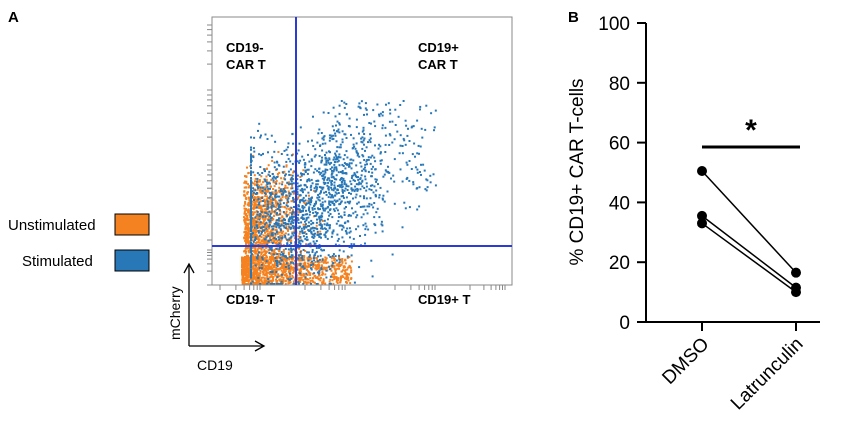  Describe the element at coordinates (796, 272) in the screenshot. I see `data-point-latrunculin` at that location.